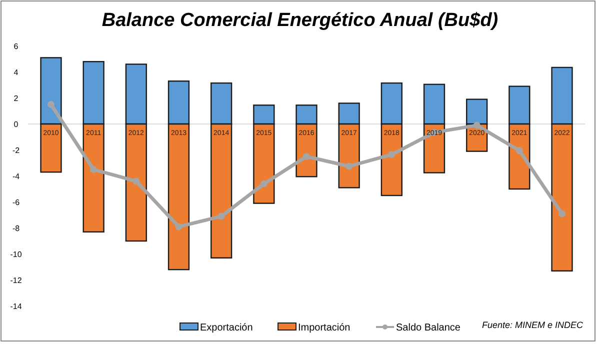 This screenshot has width=600, height=348. Describe the element at coordinates (16, 228) in the screenshot. I see `y-tick-label: -8` at that location.